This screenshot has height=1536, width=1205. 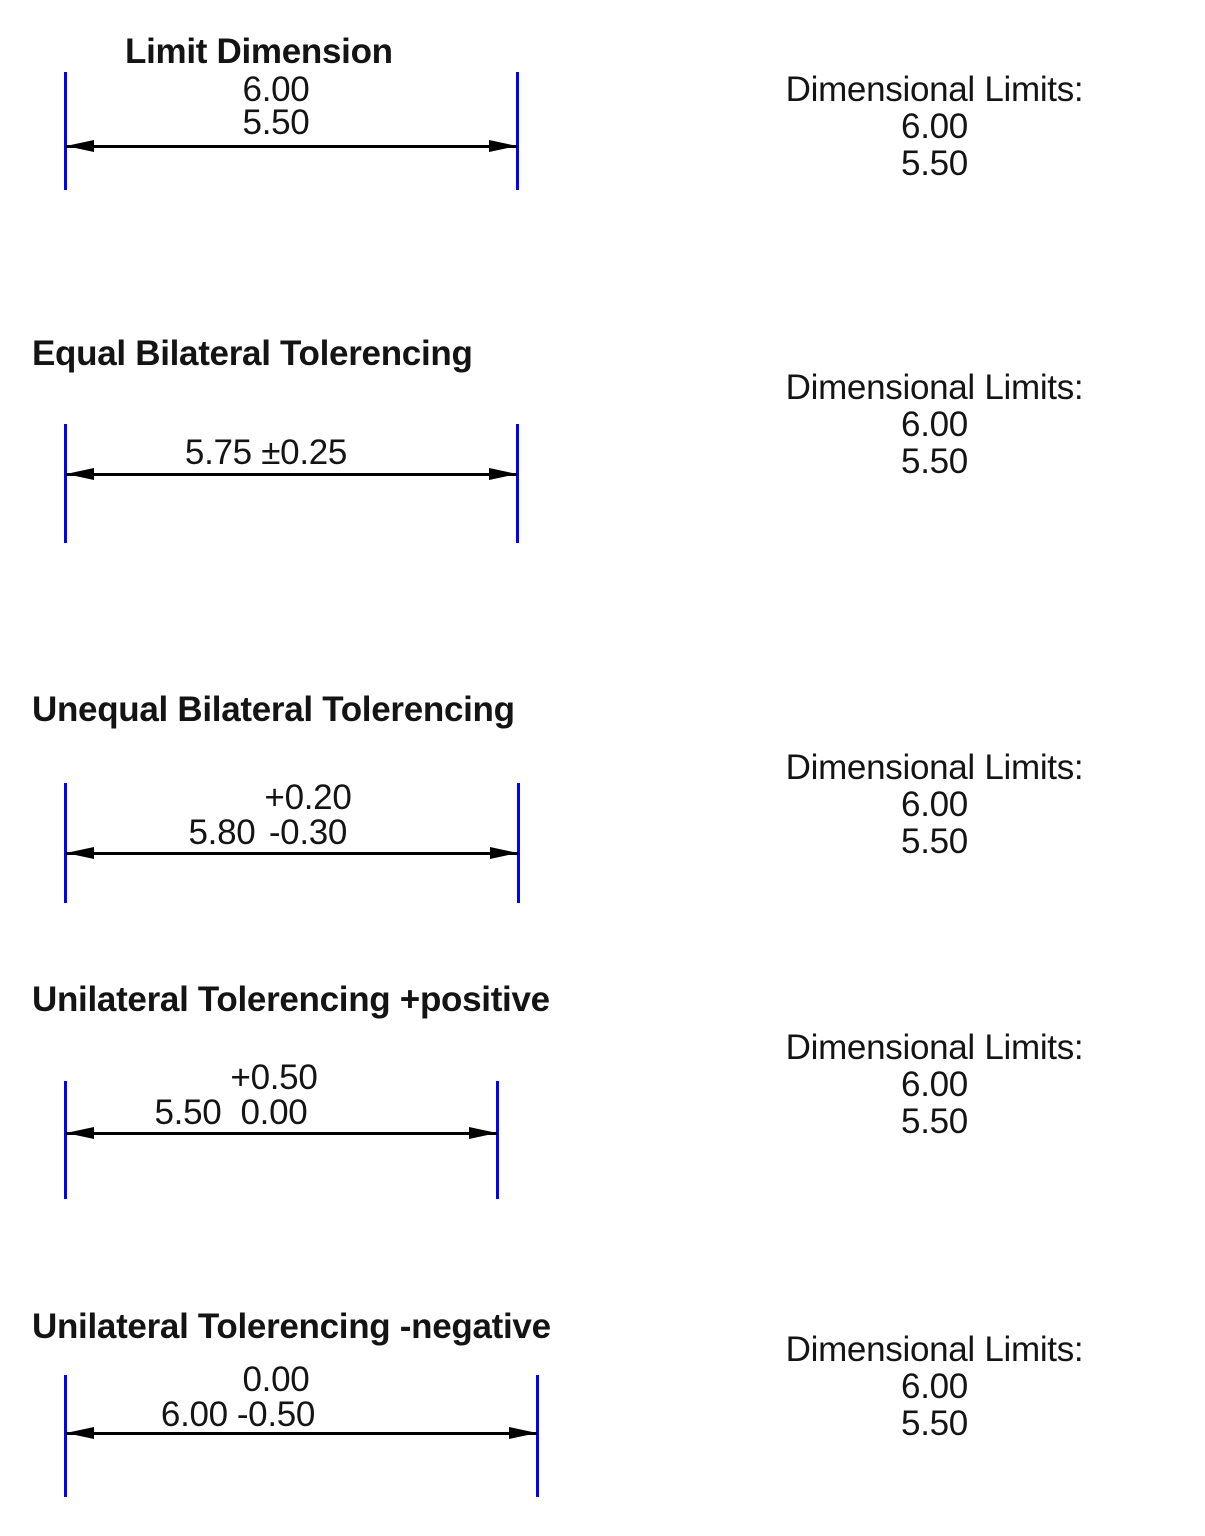 I want to click on nominal-value: 6.00, so click(x=194, y=1414).